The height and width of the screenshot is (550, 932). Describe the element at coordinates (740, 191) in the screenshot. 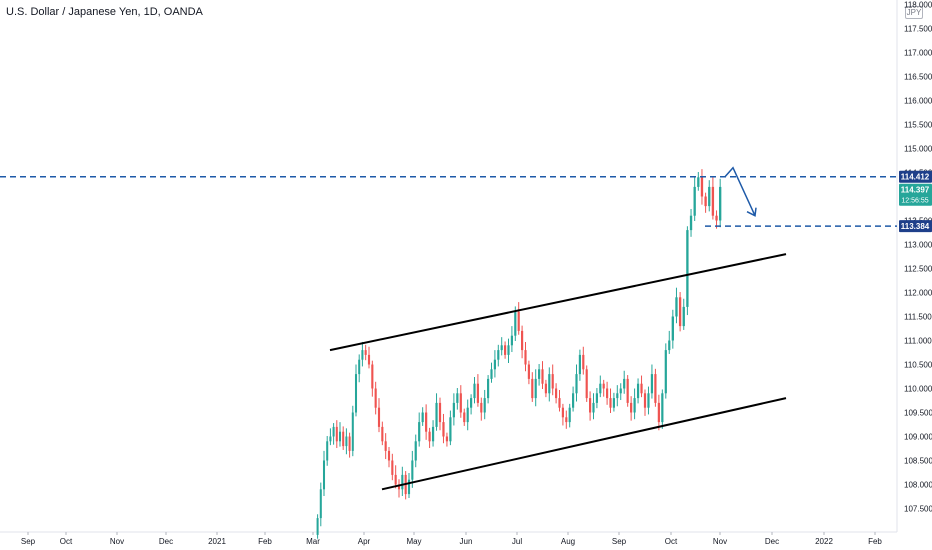

I see `projection-arrow-path` at that location.